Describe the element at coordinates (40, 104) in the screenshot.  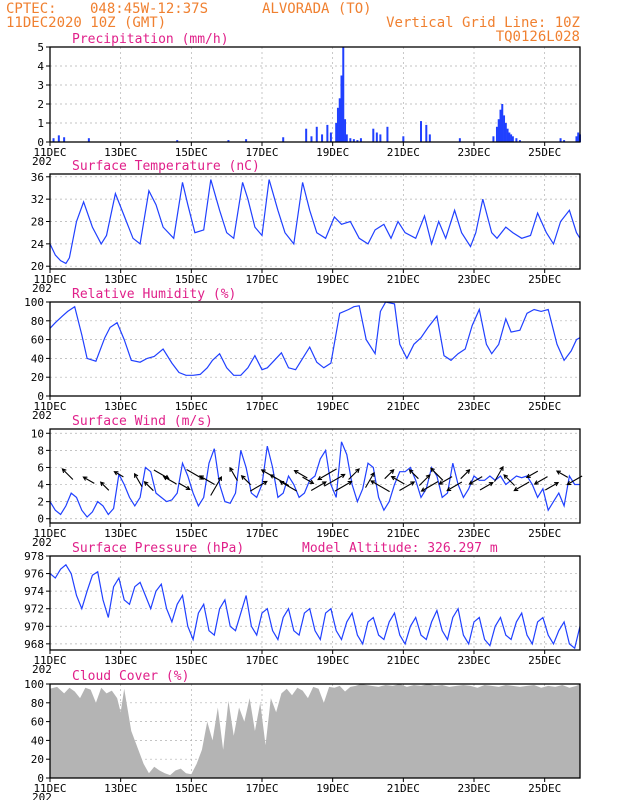
I see `y-tick-label: 2` at that location.